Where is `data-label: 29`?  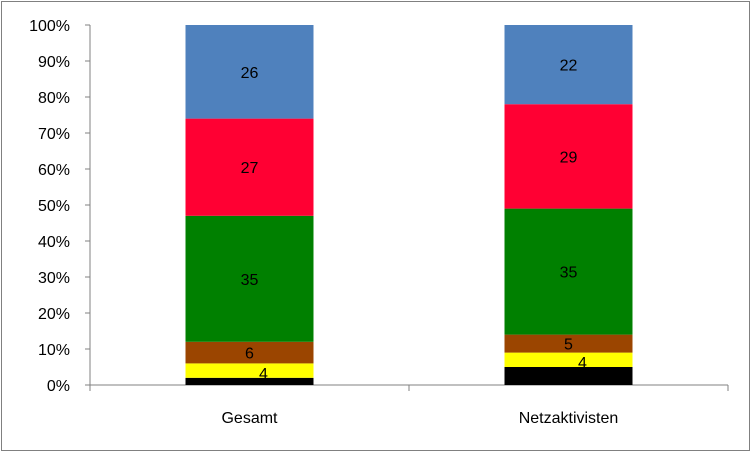 data-label: 29 is located at coordinates (569, 157).